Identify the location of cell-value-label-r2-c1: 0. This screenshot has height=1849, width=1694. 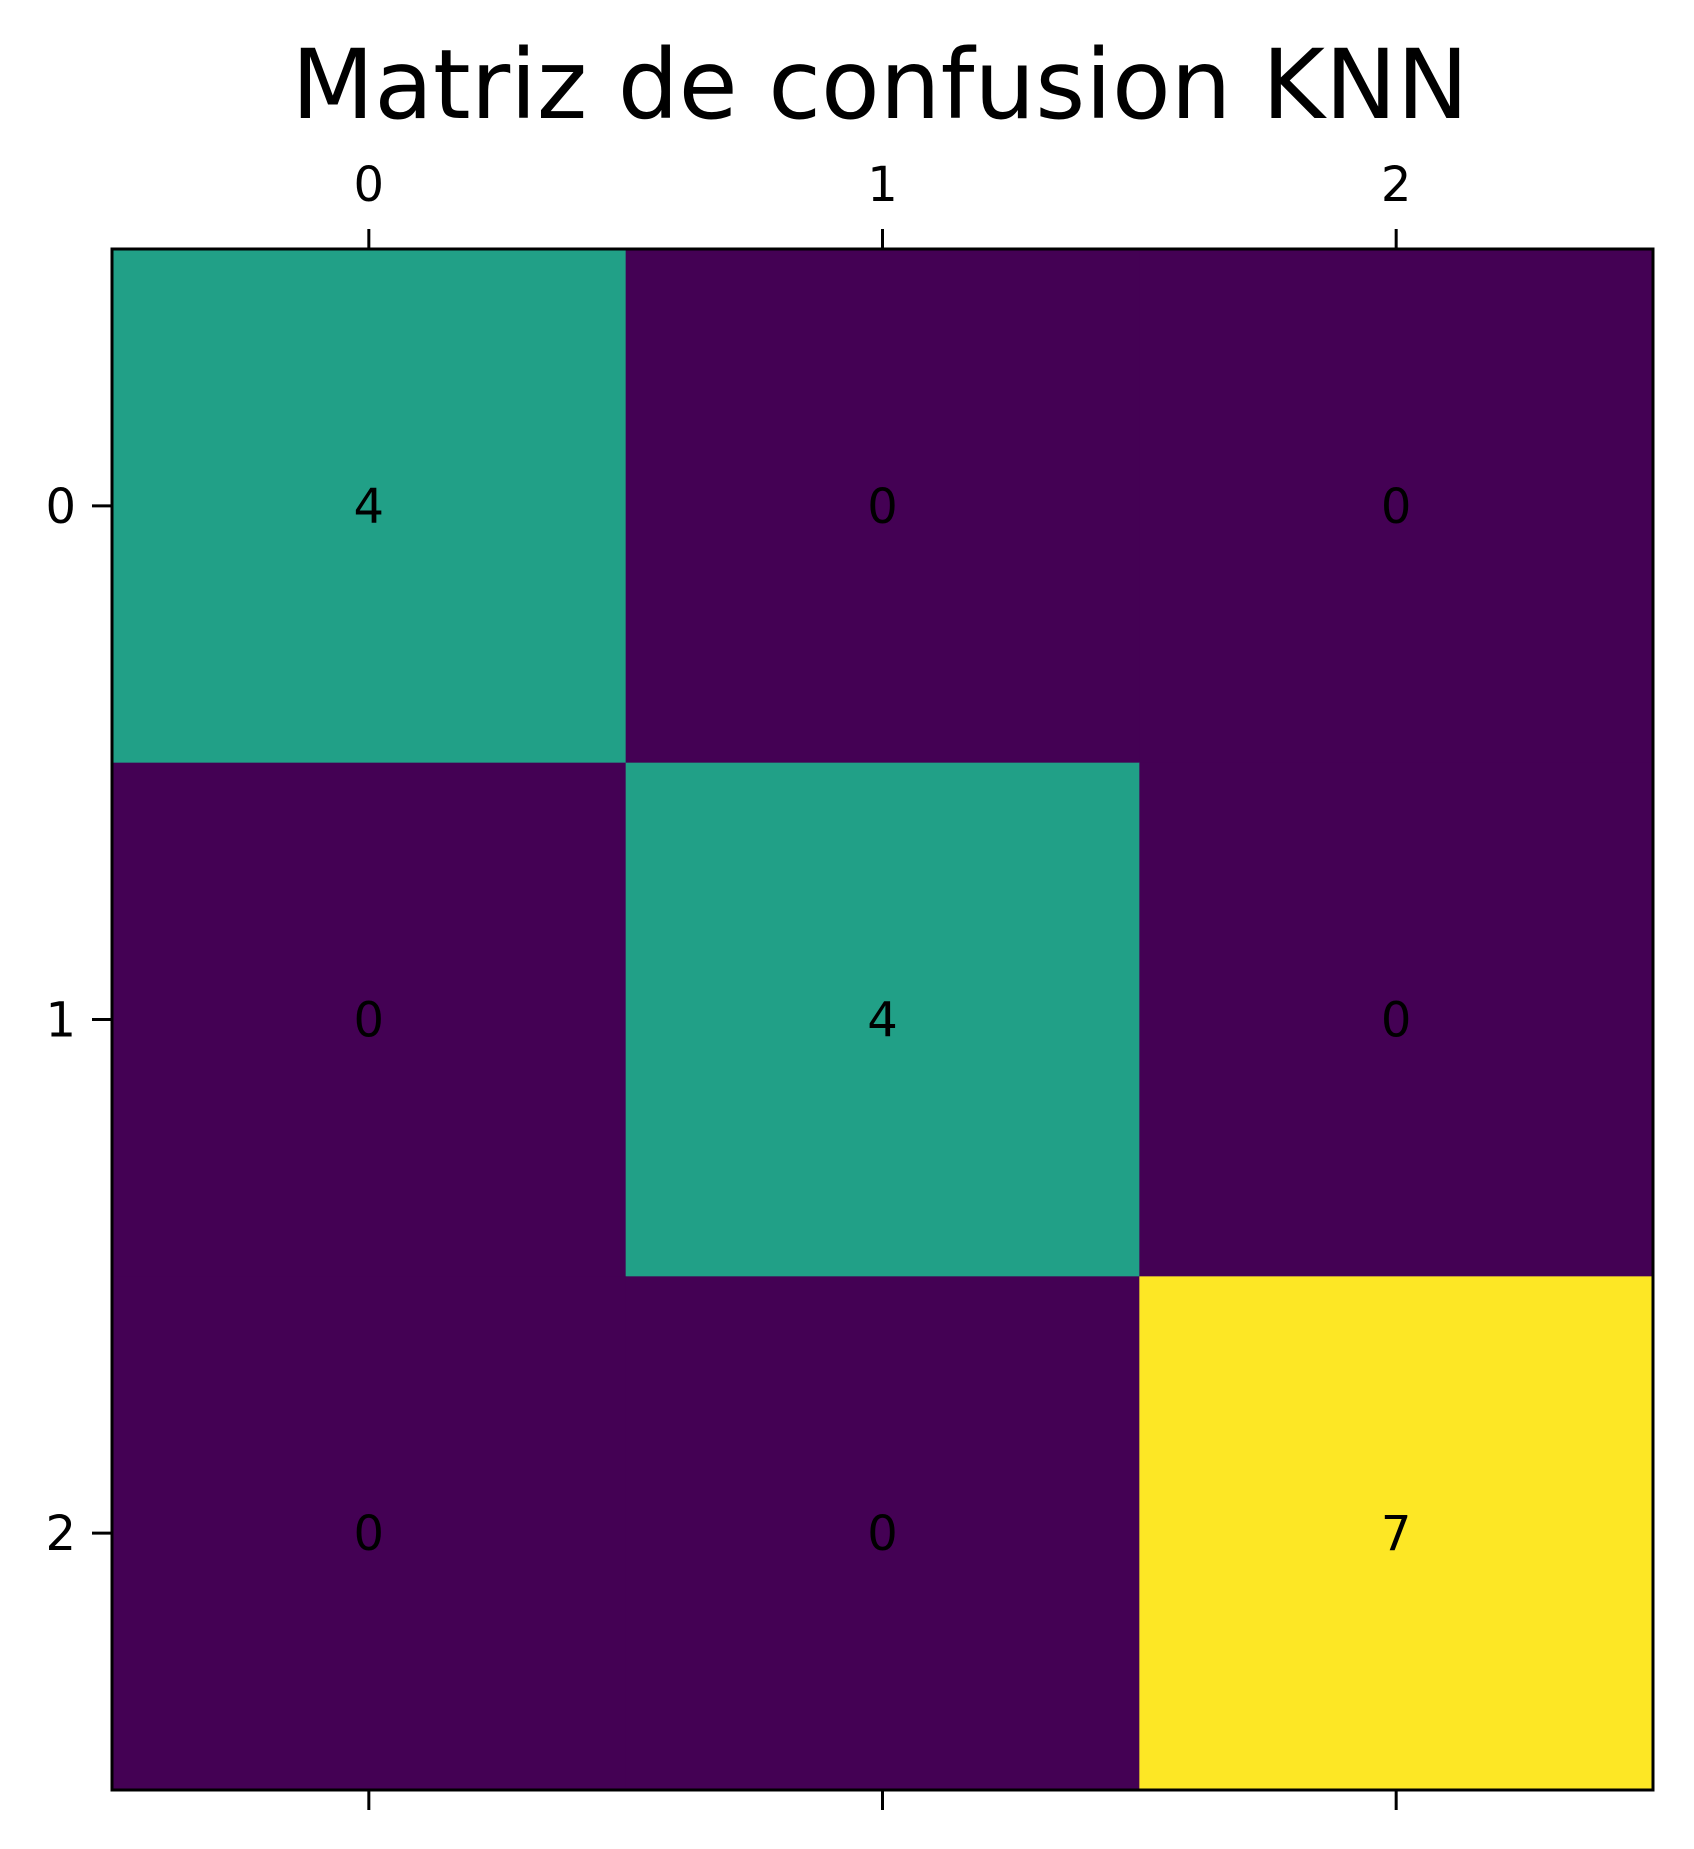
(882, 1534).